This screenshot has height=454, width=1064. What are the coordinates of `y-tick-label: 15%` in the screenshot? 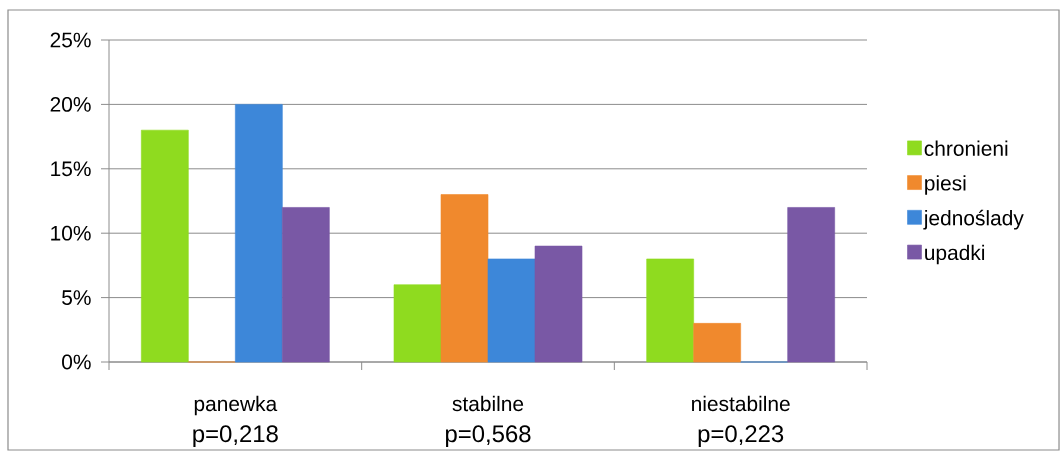 It's located at (71, 169).